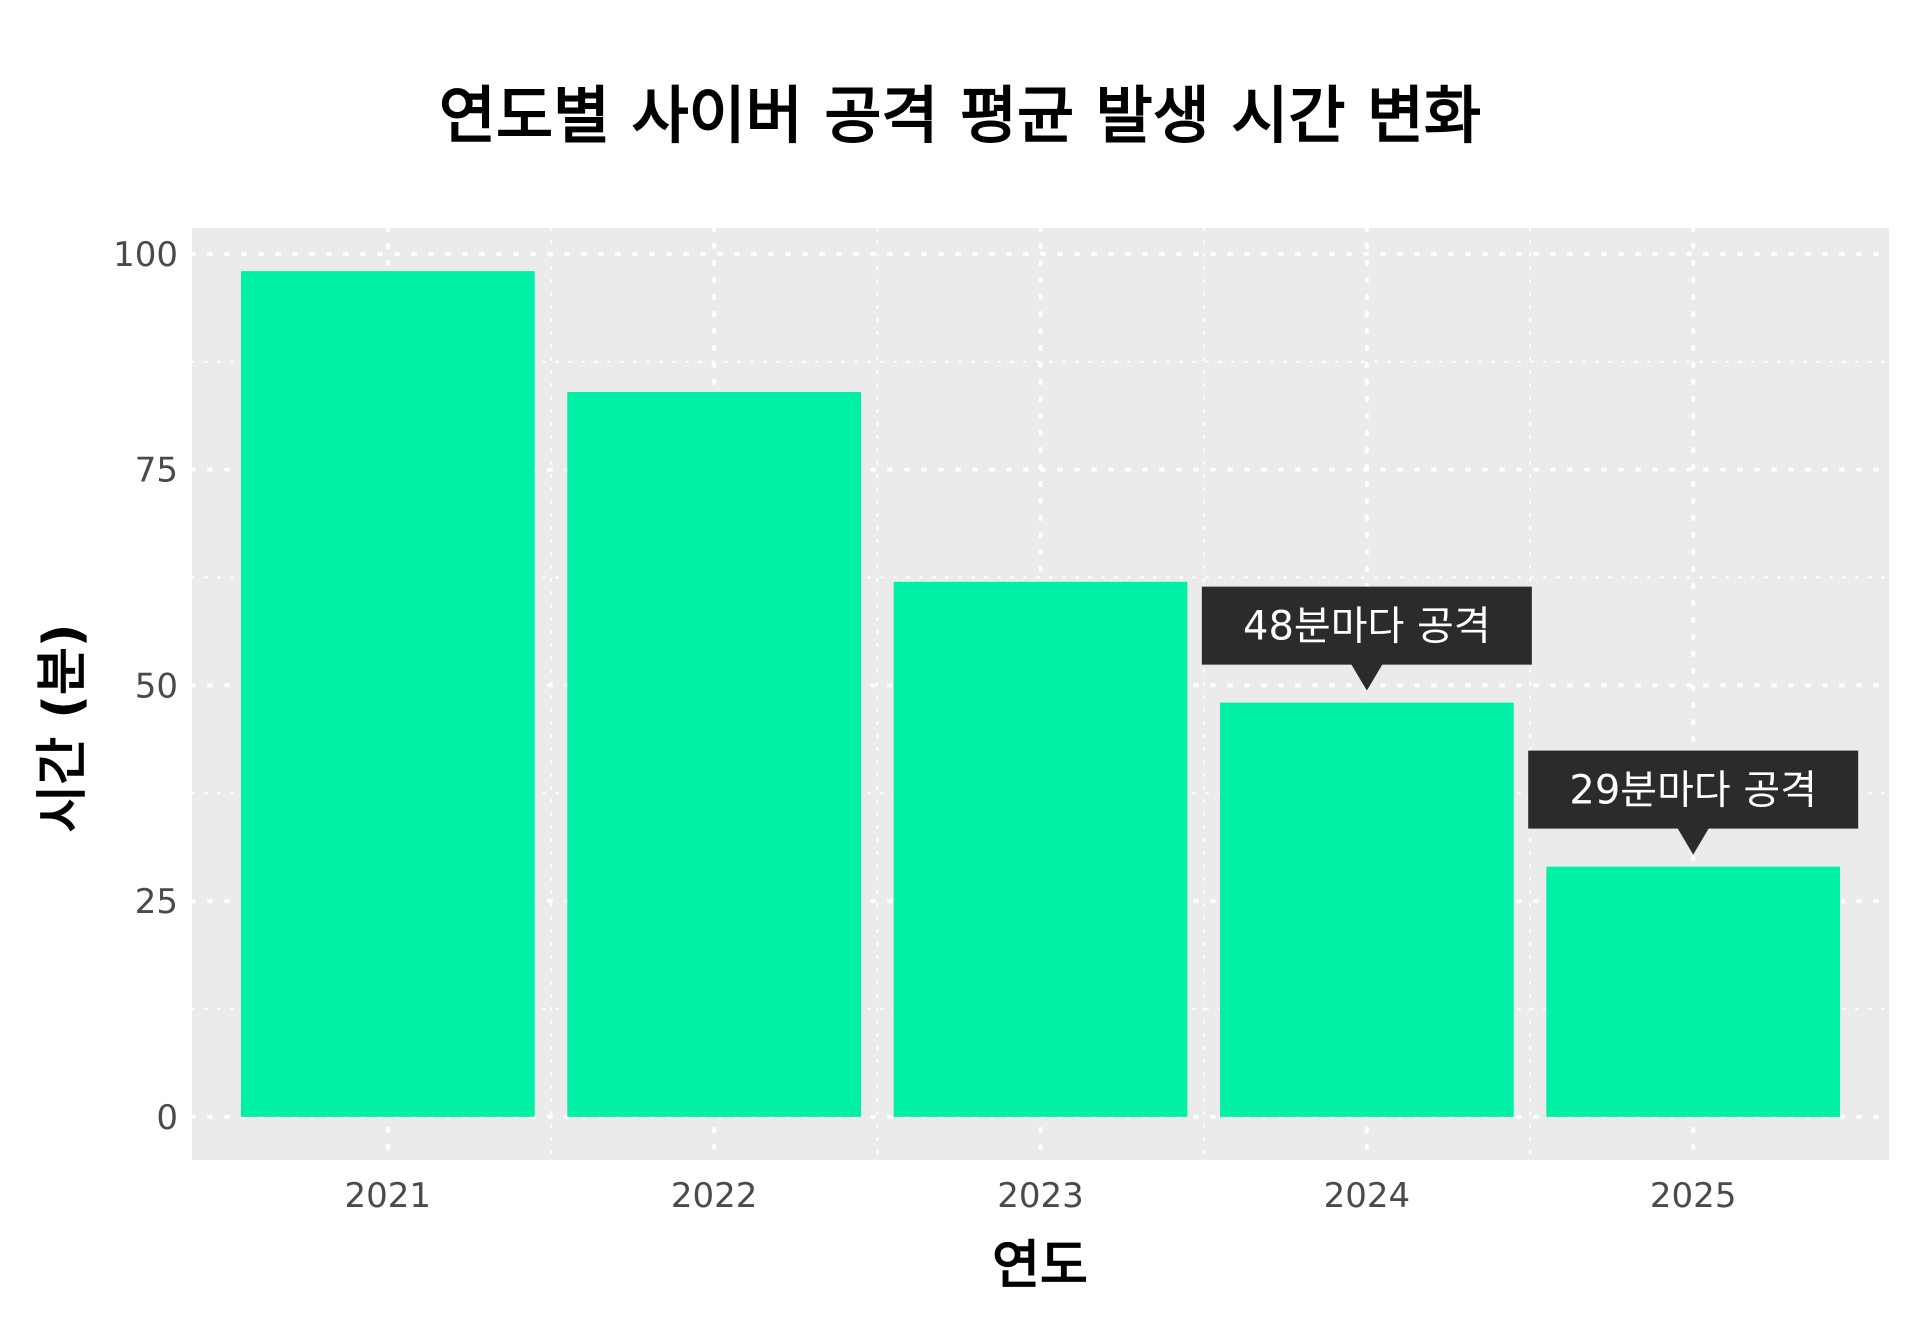 Image resolution: width=1920 pixels, height=1329 pixels. I want to click on x-tick-label: 2023, so click(1040, 1196).